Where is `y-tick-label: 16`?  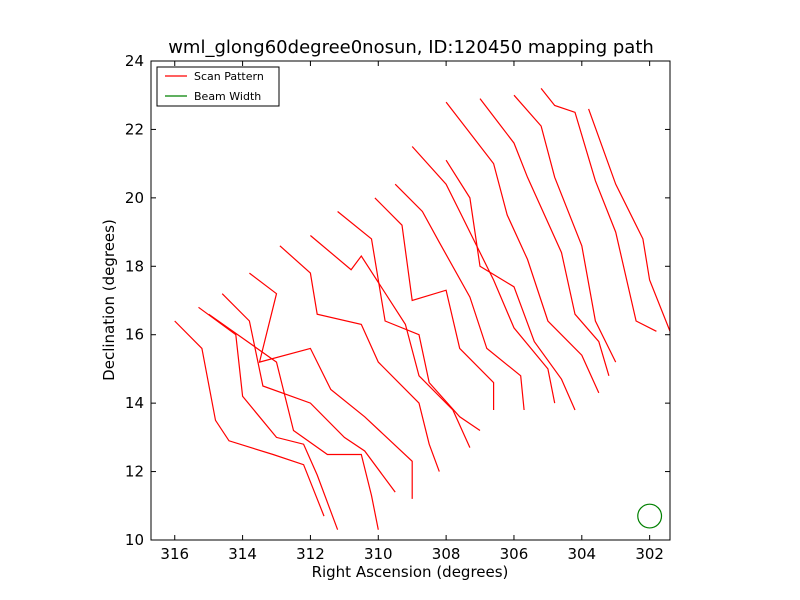
y-tick-label: 16 is located at coordinates (134, 335).